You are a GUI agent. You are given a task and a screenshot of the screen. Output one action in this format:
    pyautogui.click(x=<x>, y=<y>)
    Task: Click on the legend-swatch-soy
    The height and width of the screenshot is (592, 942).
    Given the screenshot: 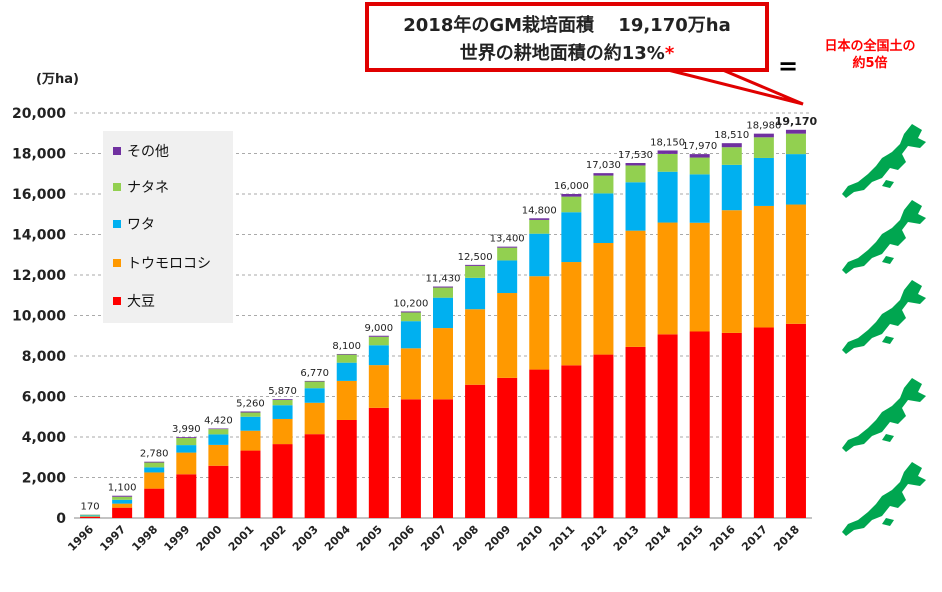 What is the action you would take?
    pyautogui.click(x=117, y=301)
    